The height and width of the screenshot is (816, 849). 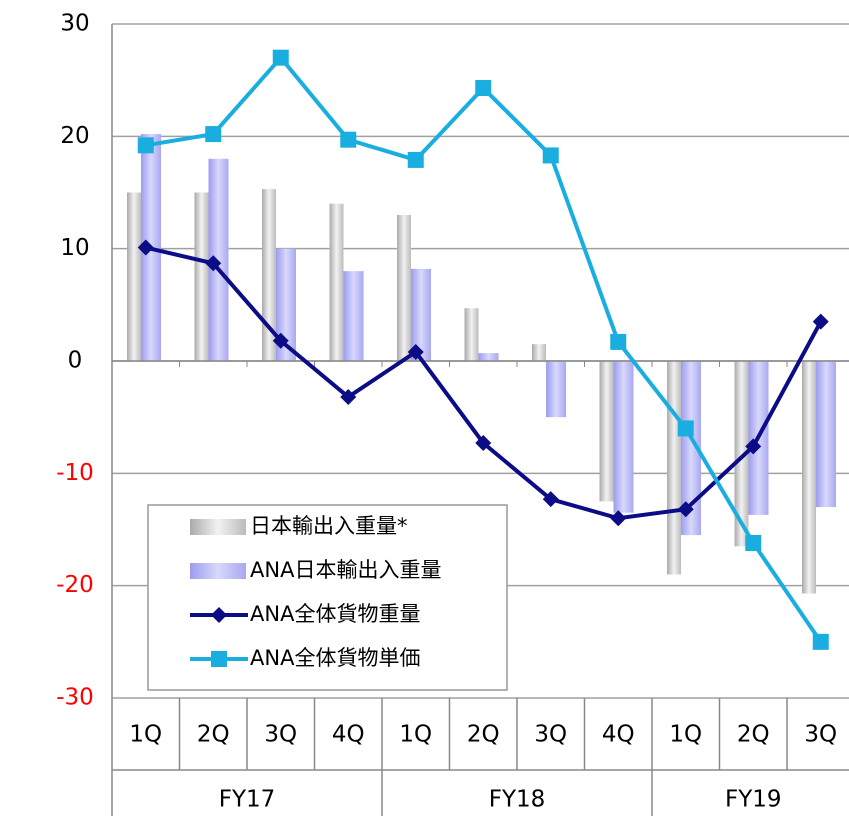 What do you see at coordinates (335, 614) in the screenshot?
I see `legend-label: ANA全体貨物重量` at bounding box center [335, 614].